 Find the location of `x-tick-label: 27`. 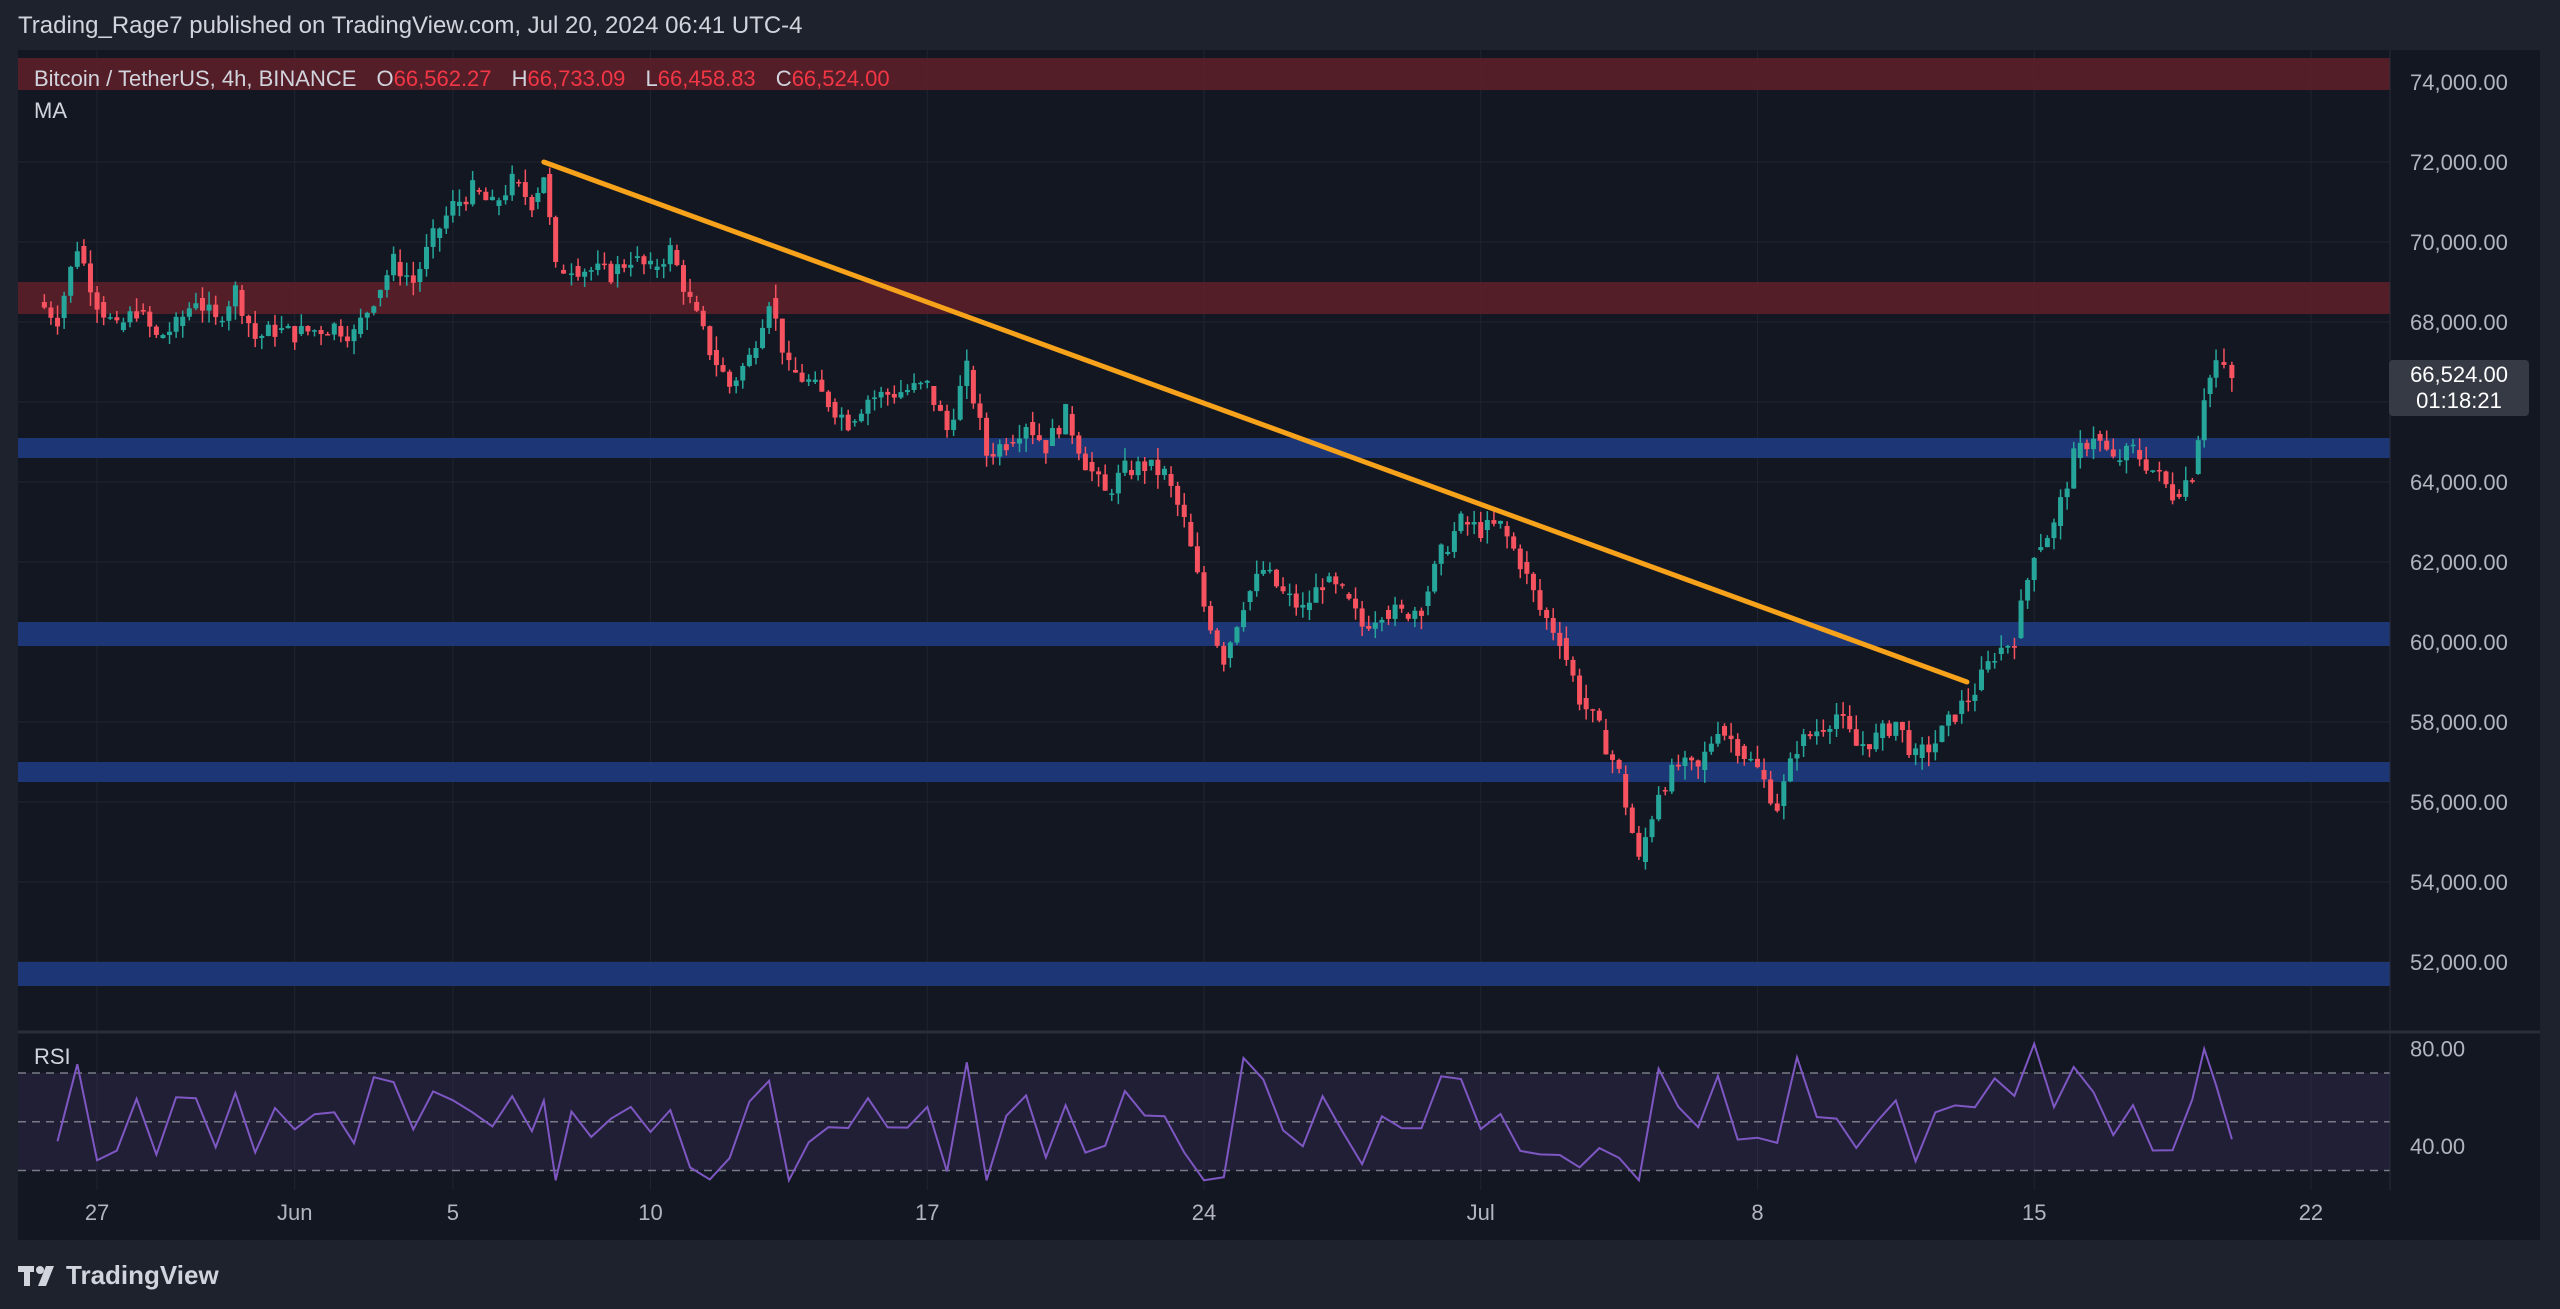

x-tick-label: 27 is located at coordinates (97, 1212).